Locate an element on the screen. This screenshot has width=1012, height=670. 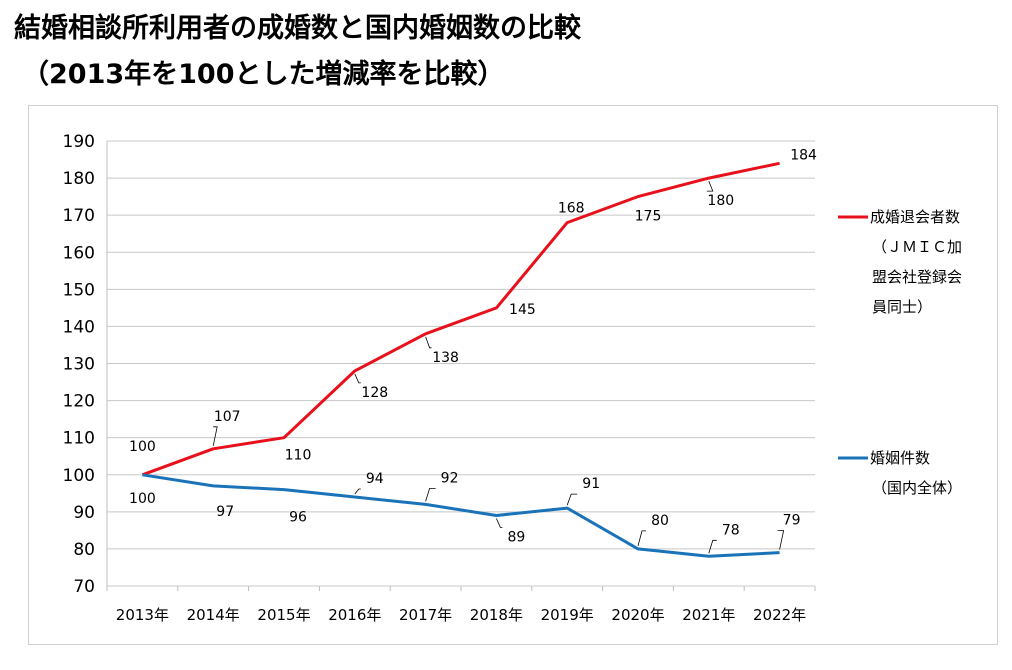
data-label: 97 is located at coordinates (225, 512).